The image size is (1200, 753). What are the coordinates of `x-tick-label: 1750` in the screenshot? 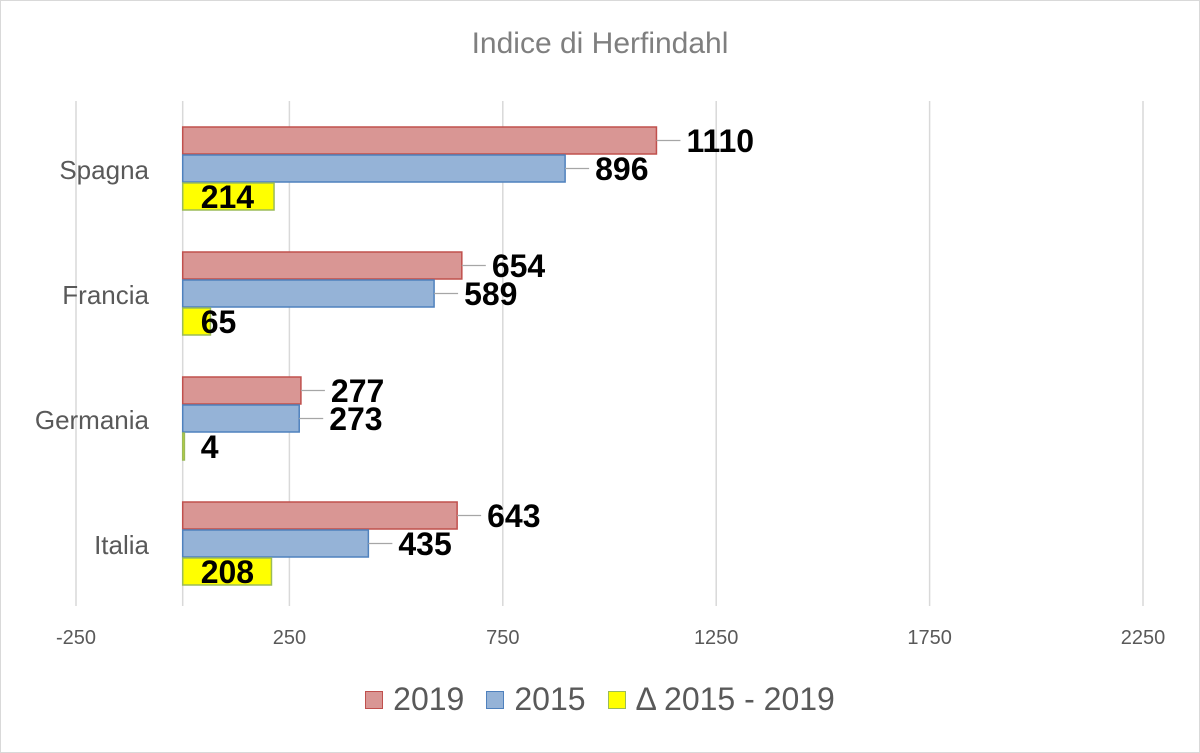 It's located at (929, 638).